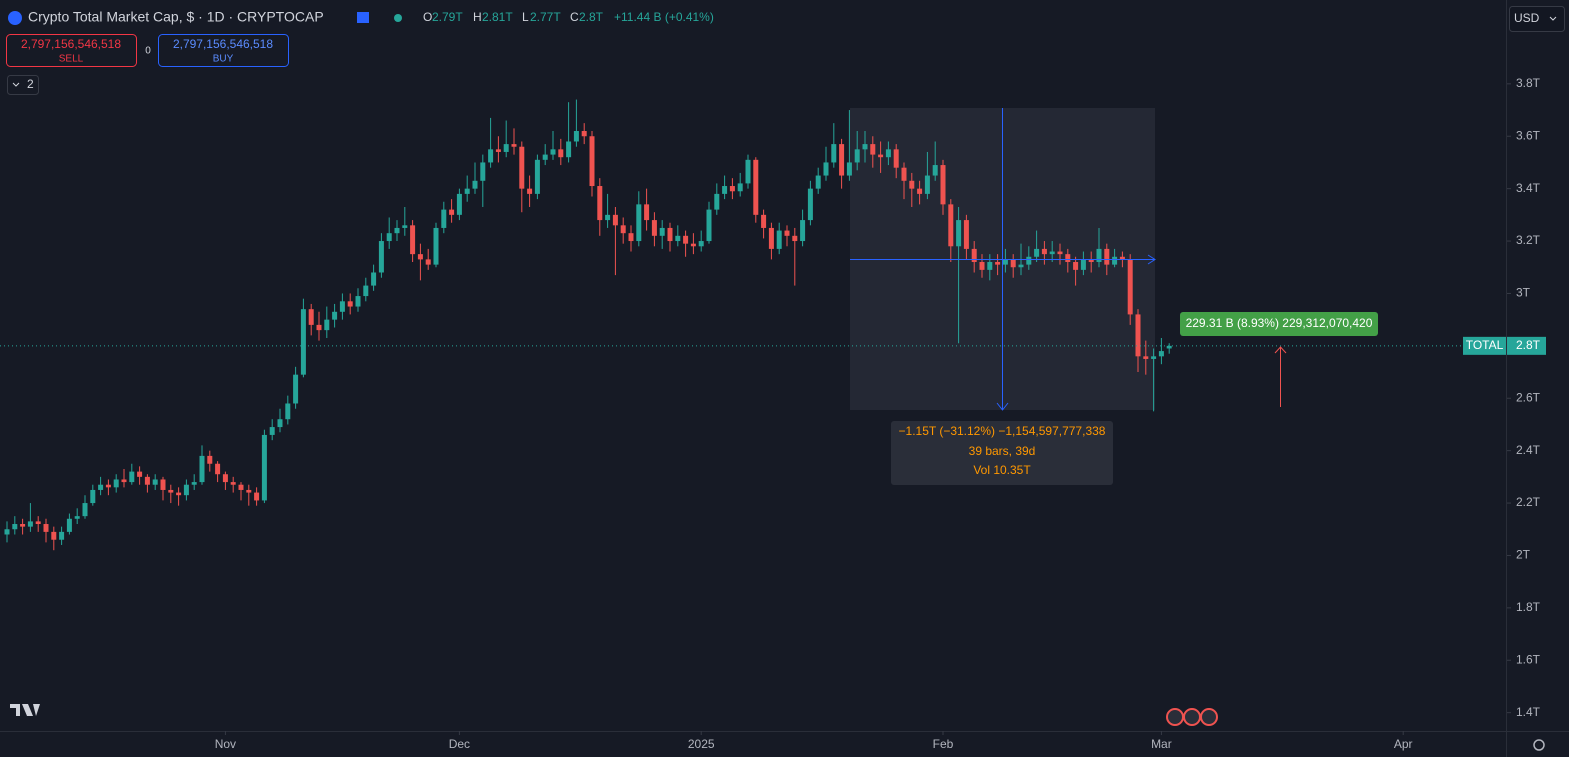  What do you see at coordinates (1280, 350) in the screenshot?
I see `measure2-arrow` at bounding box center [1280, 350].